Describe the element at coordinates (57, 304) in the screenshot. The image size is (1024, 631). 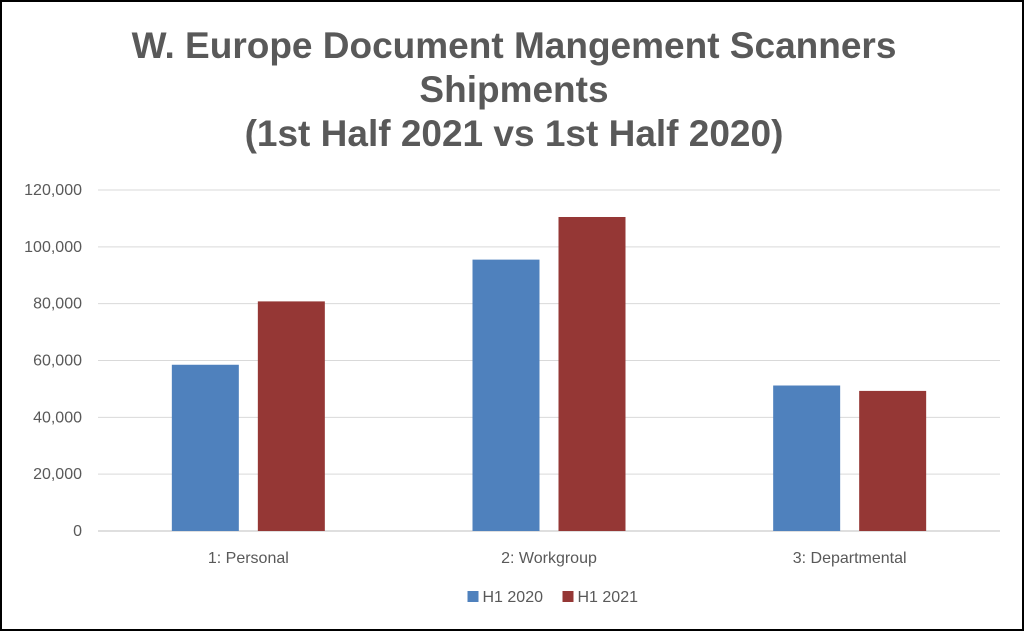
I see `y-tick-label: 80,000` at that location.